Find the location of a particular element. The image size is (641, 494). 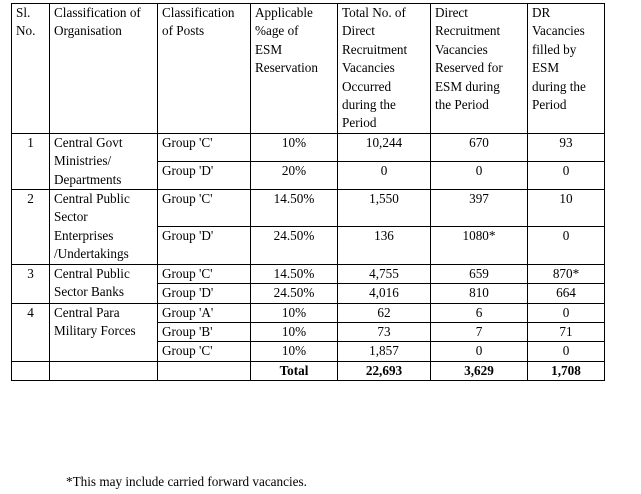

header-text-line: Reservation is located at coordinates (286, 68).